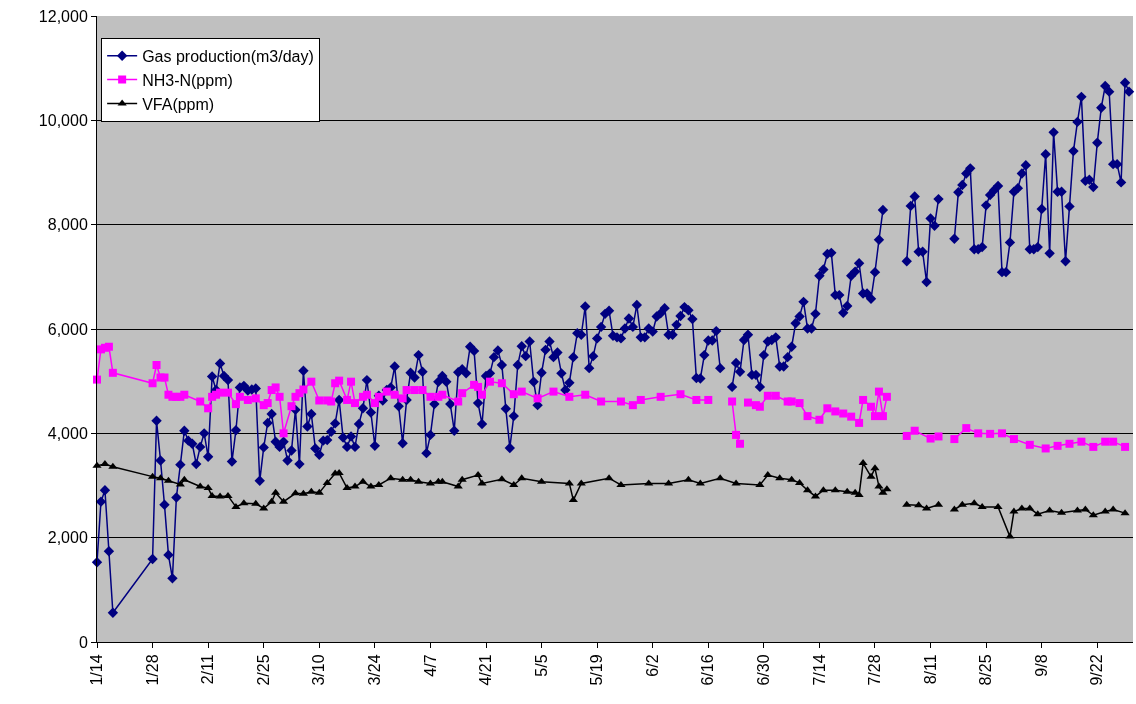 The height and width of the screenshot is (704, 1136). I want to click on x-tick-label: 9/22, so click(1097, 670).